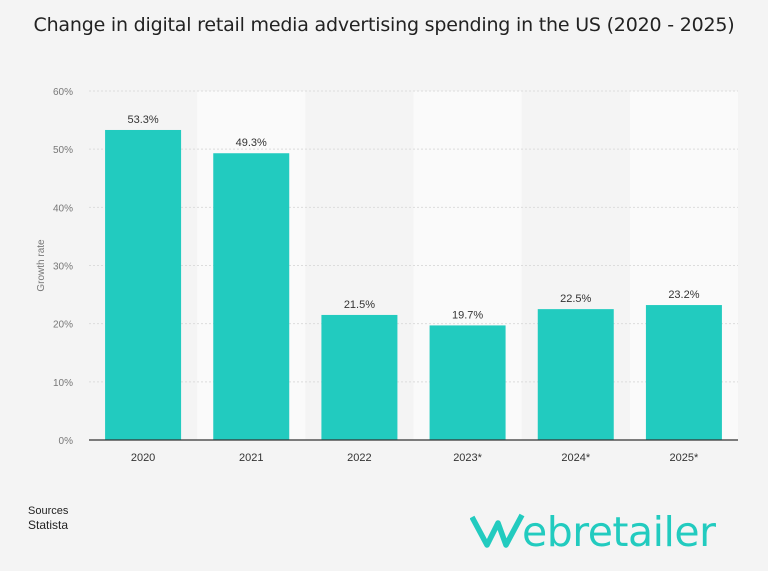 Image resolution: width=768 pixels, height=571 pixels. I want to click on y-tick-label: 40%, so click(63, 208).